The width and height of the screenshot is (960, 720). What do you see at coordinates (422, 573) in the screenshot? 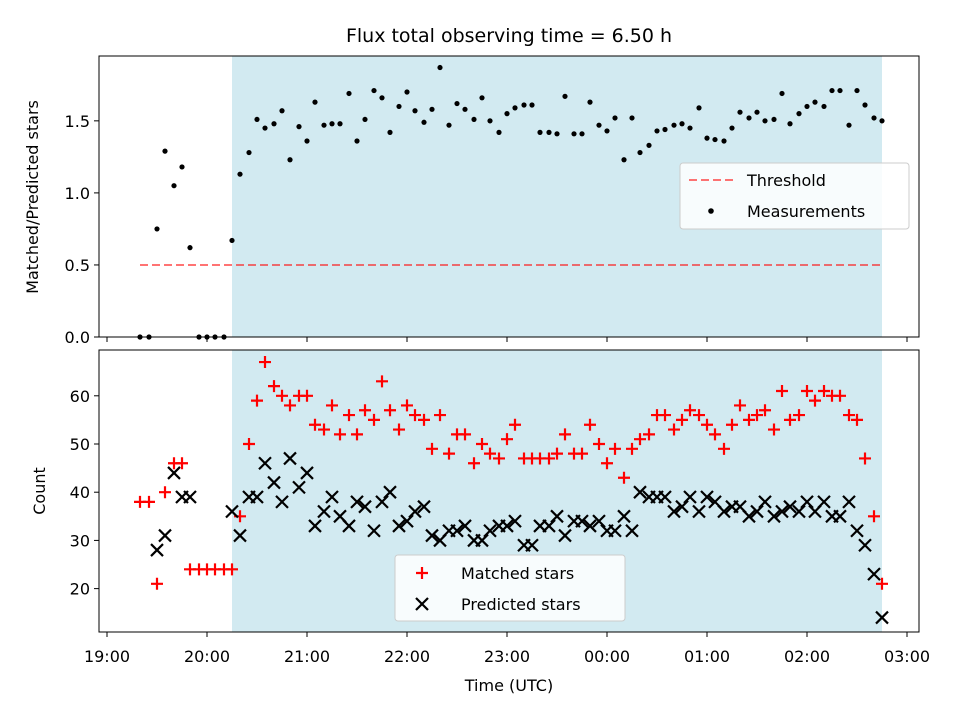
I see `matched-stars-legend-swatch` at bounding box center [422, 573].